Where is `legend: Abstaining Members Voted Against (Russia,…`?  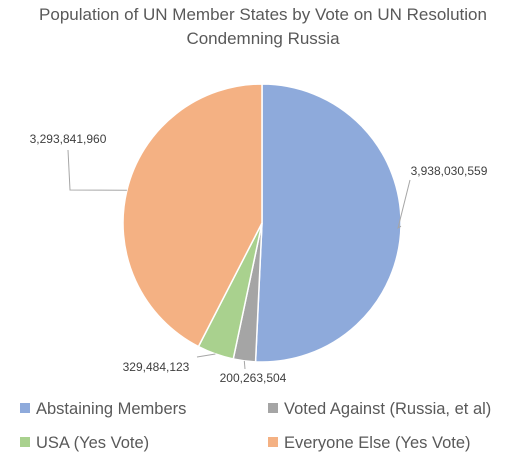
legend: Abstaining Members Voted Against (Russia,… is located at coordinates (255, 426).